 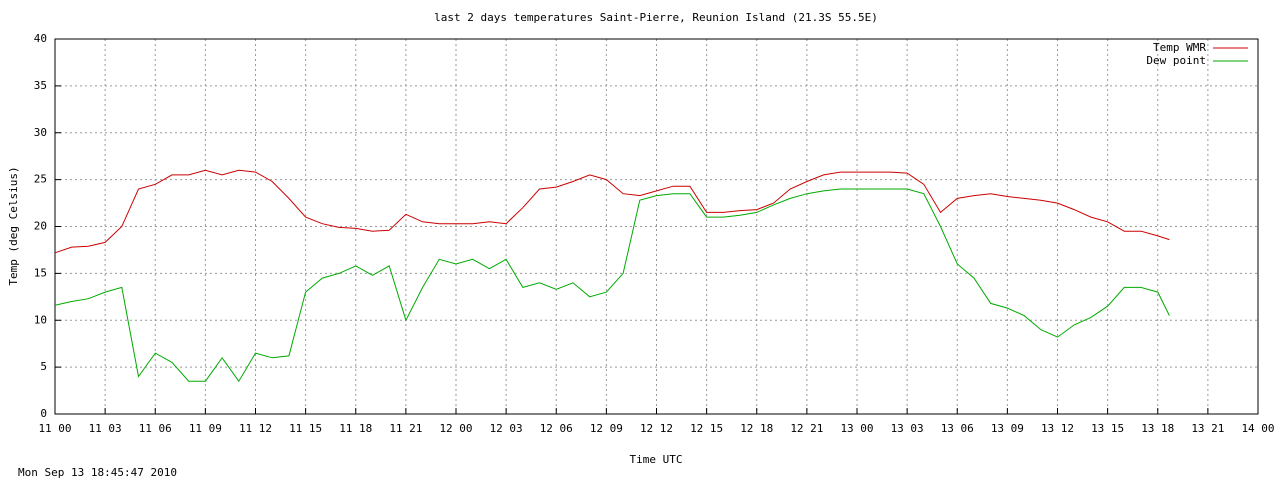 What do you see at coordinates (305, 428) in the screenshot?
I see `x-tick-label: 11 15` at bounding box center [305, 428].